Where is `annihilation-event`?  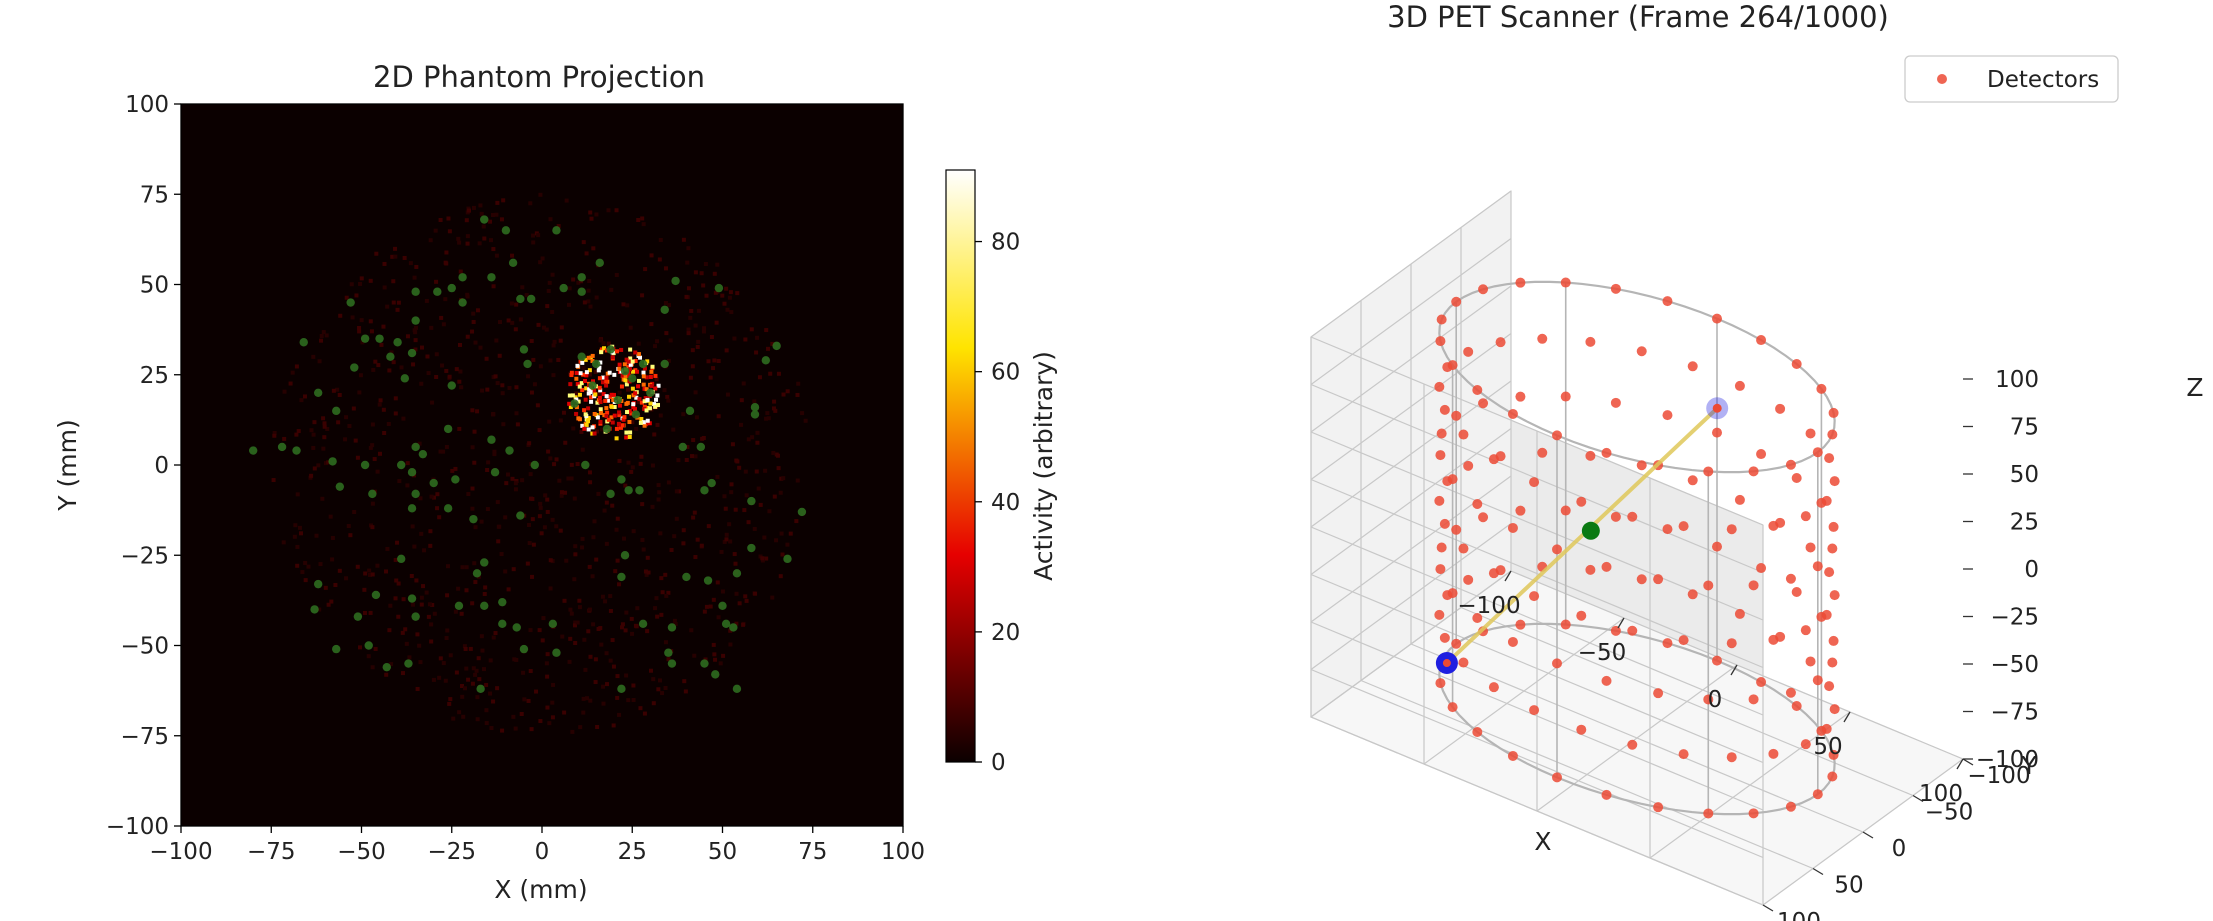
annihilation-event is located at coordinates (1582, 536).